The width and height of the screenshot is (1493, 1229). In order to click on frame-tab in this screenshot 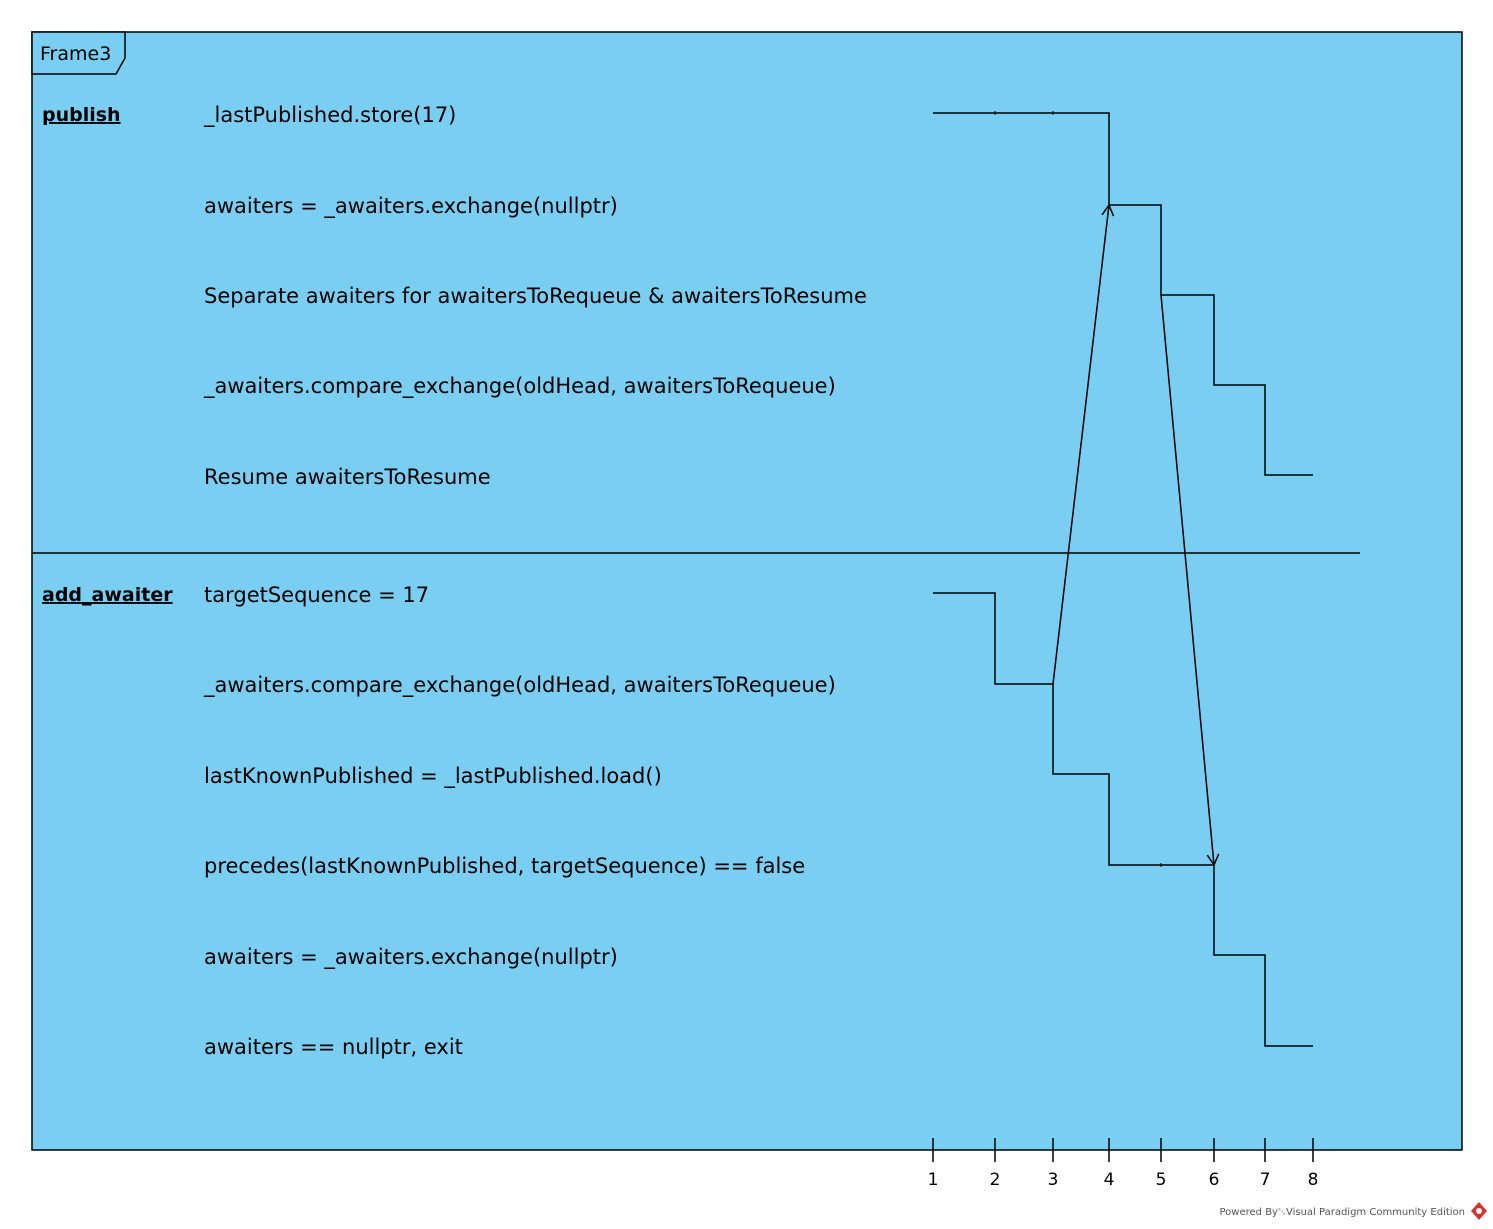, I will do `click(78, 53)`.